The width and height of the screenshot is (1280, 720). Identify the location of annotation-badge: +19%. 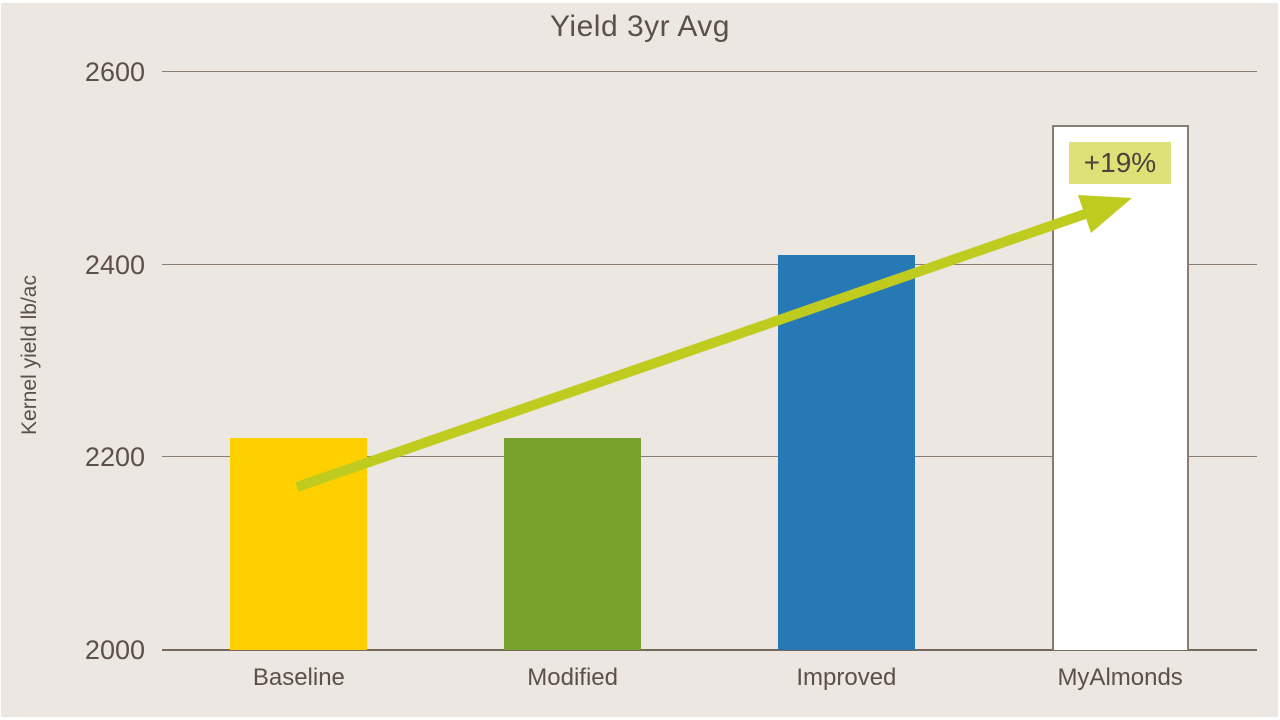
(1120, 163).